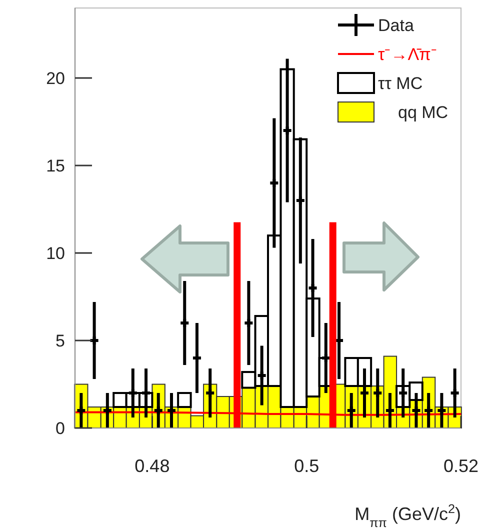  What do you see at coordinates (407, 515) in the screenshot?
I see `x-axis-title: M$_{ππ}$ (GeV/c$^{2}$)` at bounding box center [407, 515].